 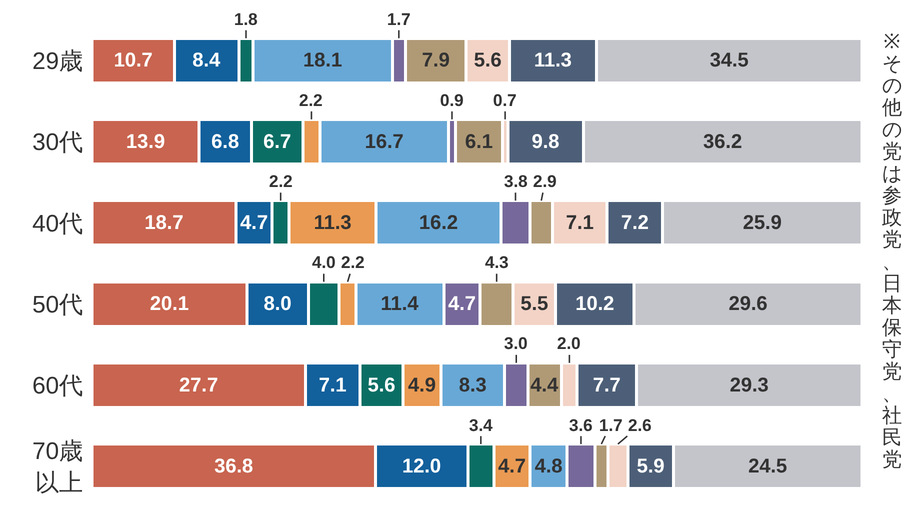 I want to click on data-label: 4.4, so click(x=545, y=385).